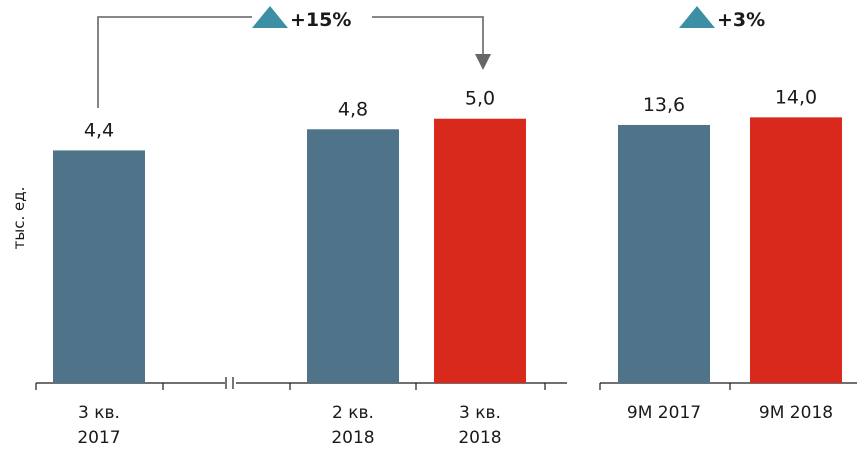  I want to click on growth-label: +15%, so click(320, 20).